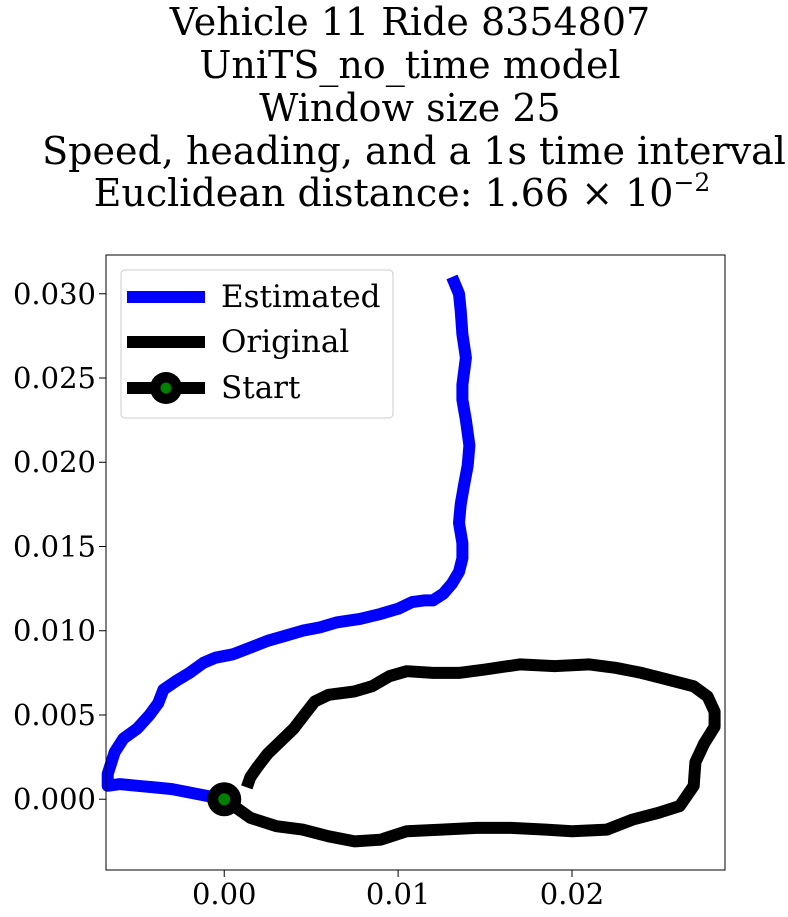 This screenshot has width=788, height=917. What do you see at coordinates (54, 546) in the screenshot?
I see `y-tick-label: 0.015` at bounding box center [54, 546].